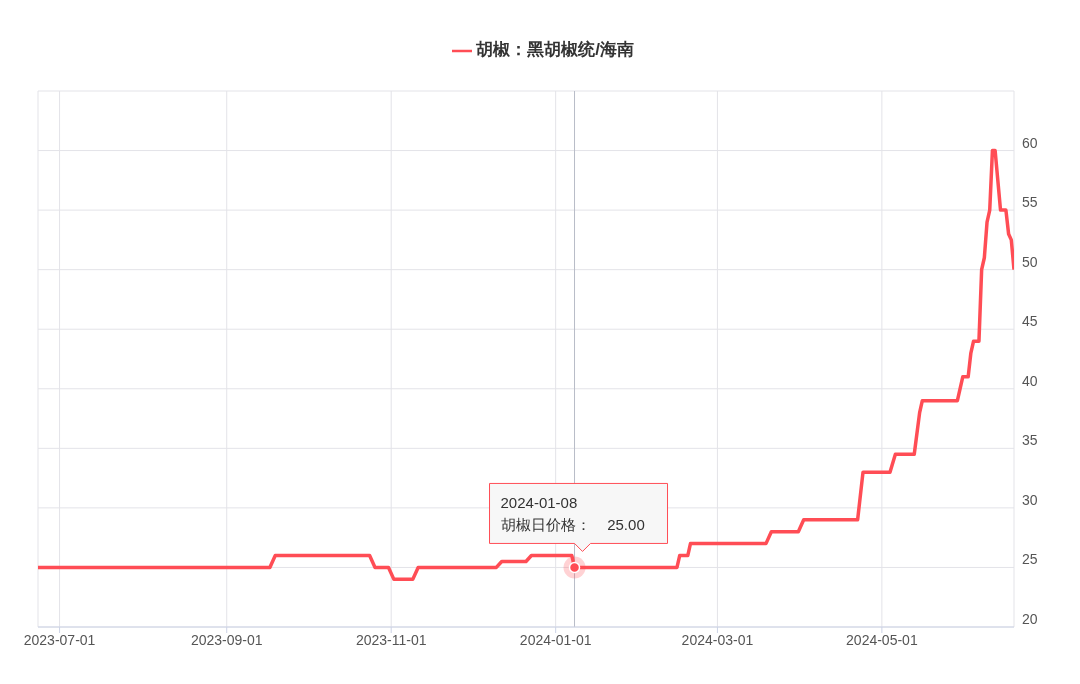 This screenshot has width=1080, height=684. I want to click on x-tick-label: 2024-01-01, so click(555, 639).